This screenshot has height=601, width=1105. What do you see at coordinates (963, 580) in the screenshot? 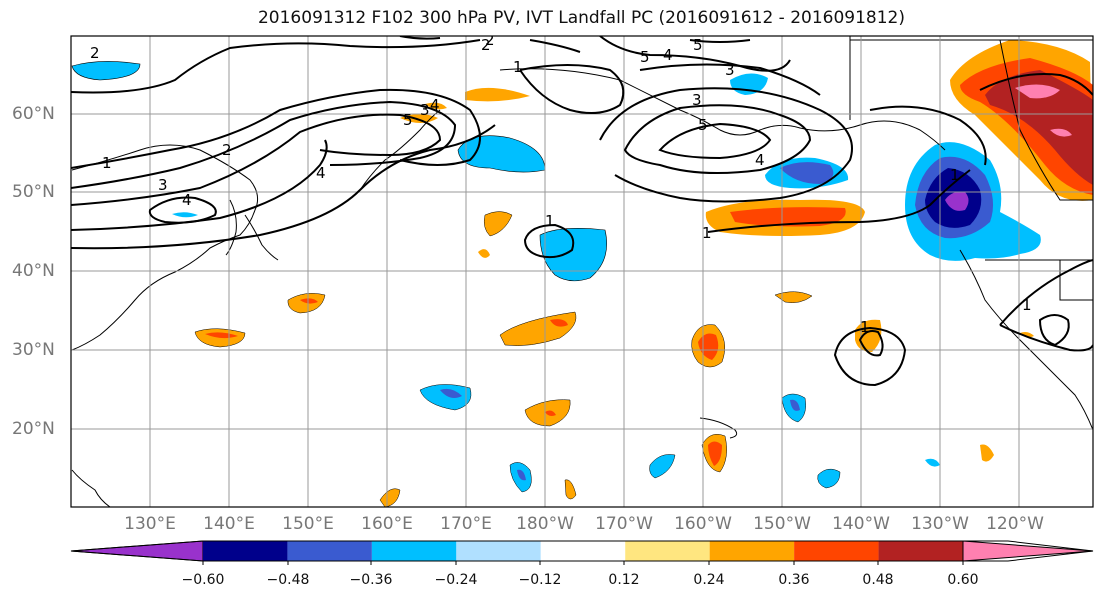
I see `colorbar-tick-label: 0.60` at bounding box center [963, 580].